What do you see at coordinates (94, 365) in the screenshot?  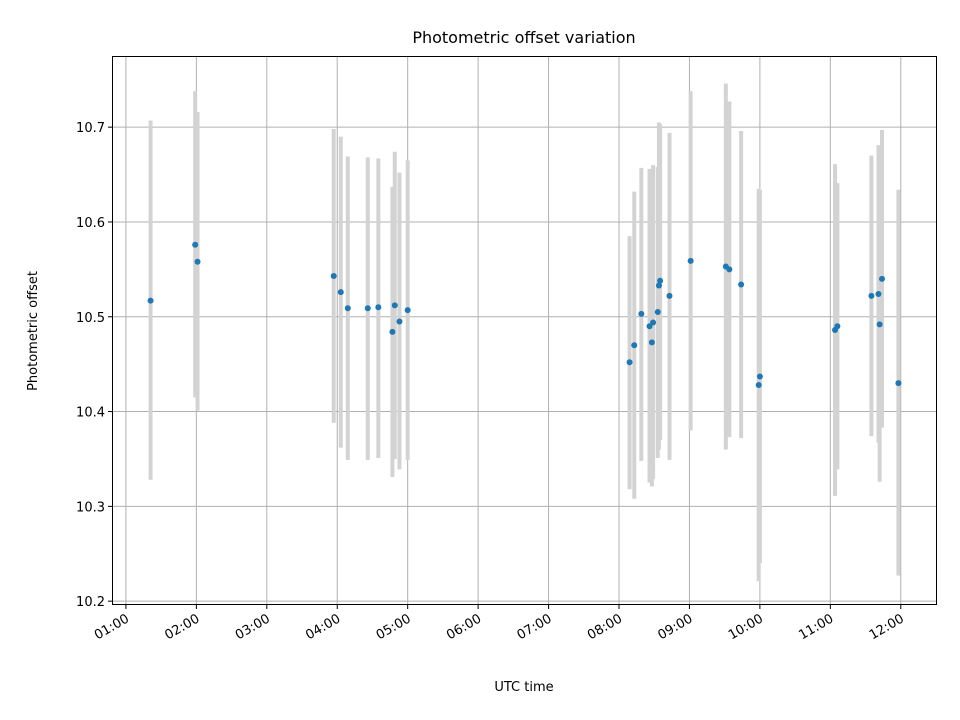 I see `y-axis-ticks: 10.2 10.3 10.4 10.5 10.6 10.7` at bounding box center [94, 365].